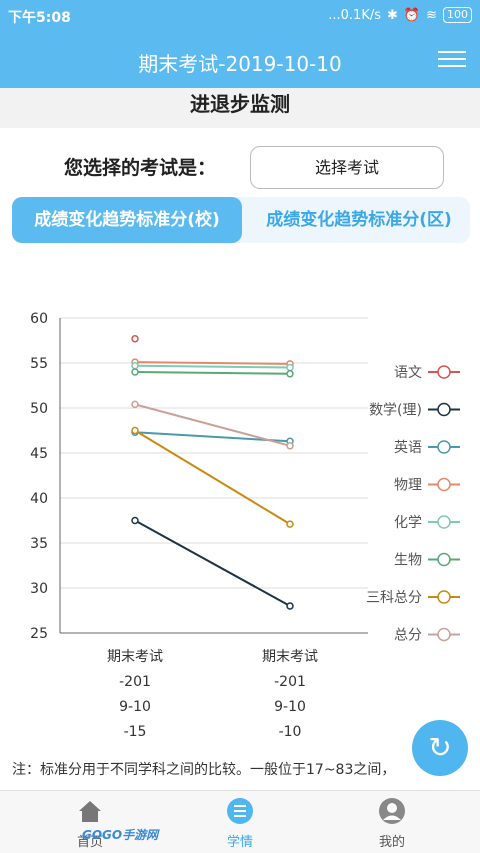 The width and height of the screenshot is (480, 853). I want to click on list-icon, so click(240, 811).